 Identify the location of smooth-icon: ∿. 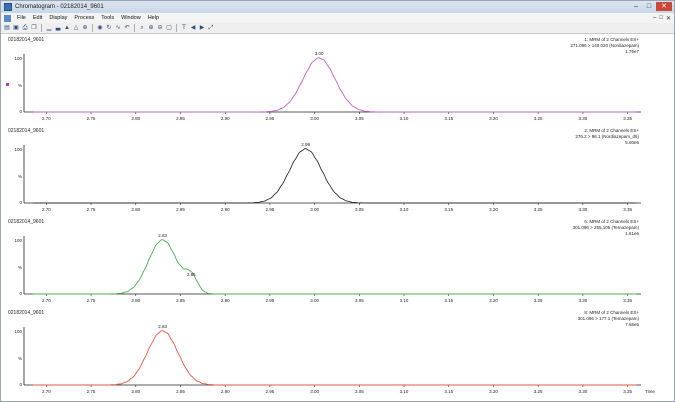
(118, 28).